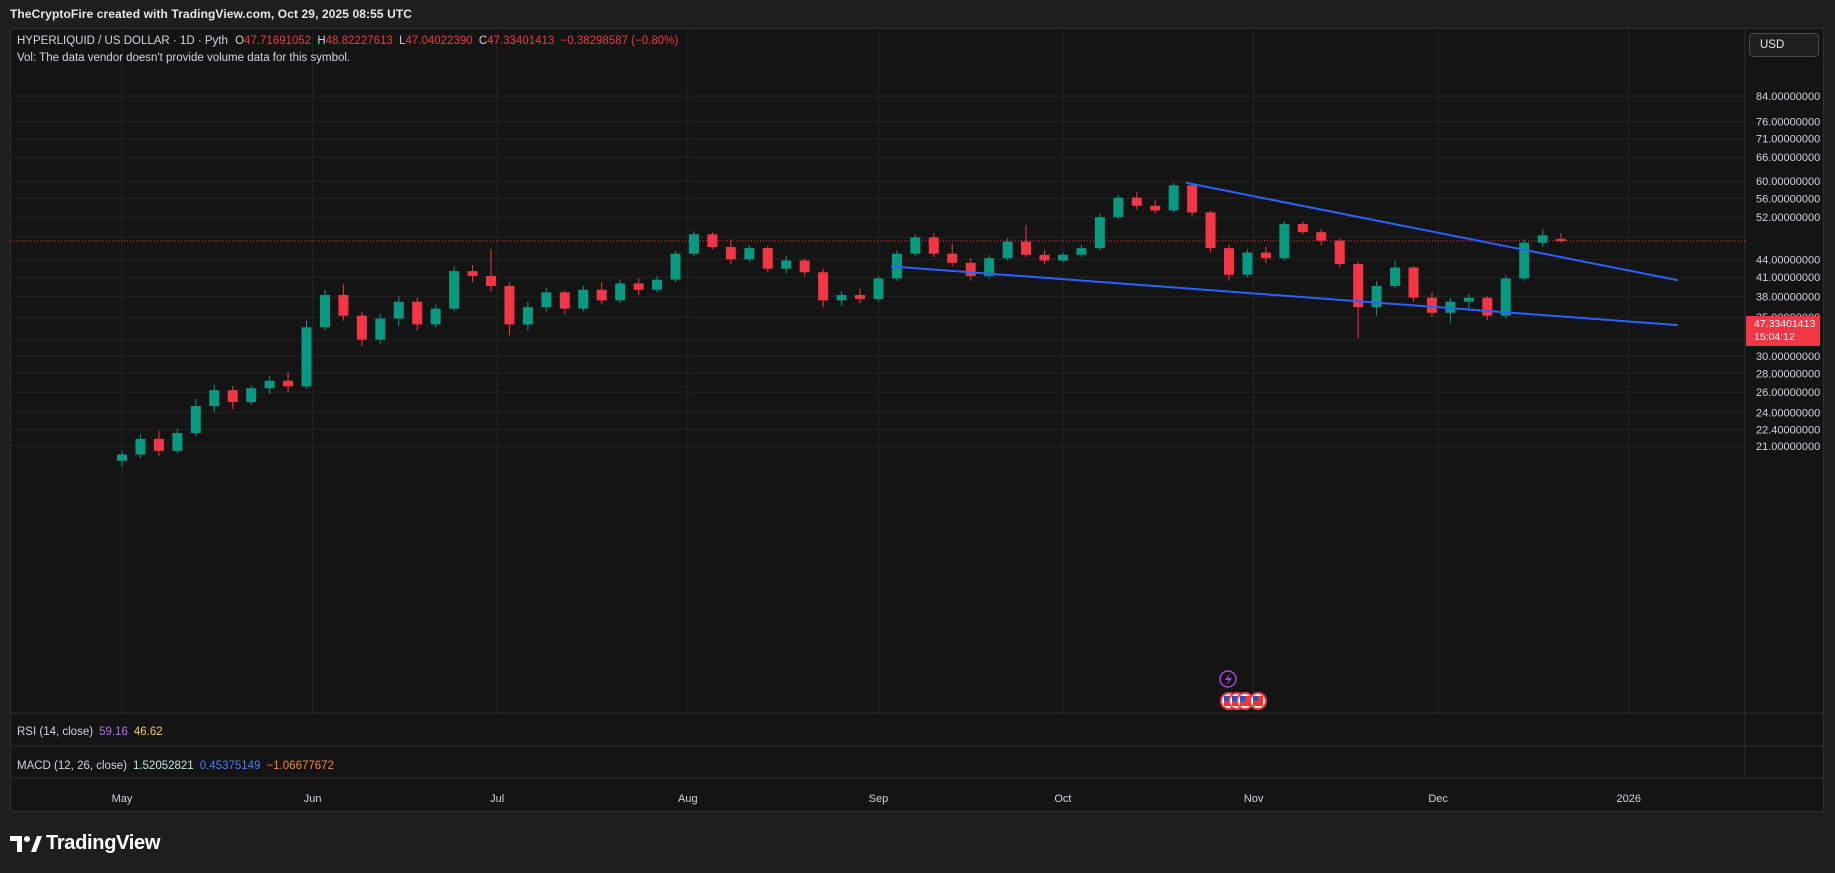  What do you see at coordinates (1629, 799) in the screenshot?
I see `time-tick-label: 2026` at bounding box center [1629, 799].